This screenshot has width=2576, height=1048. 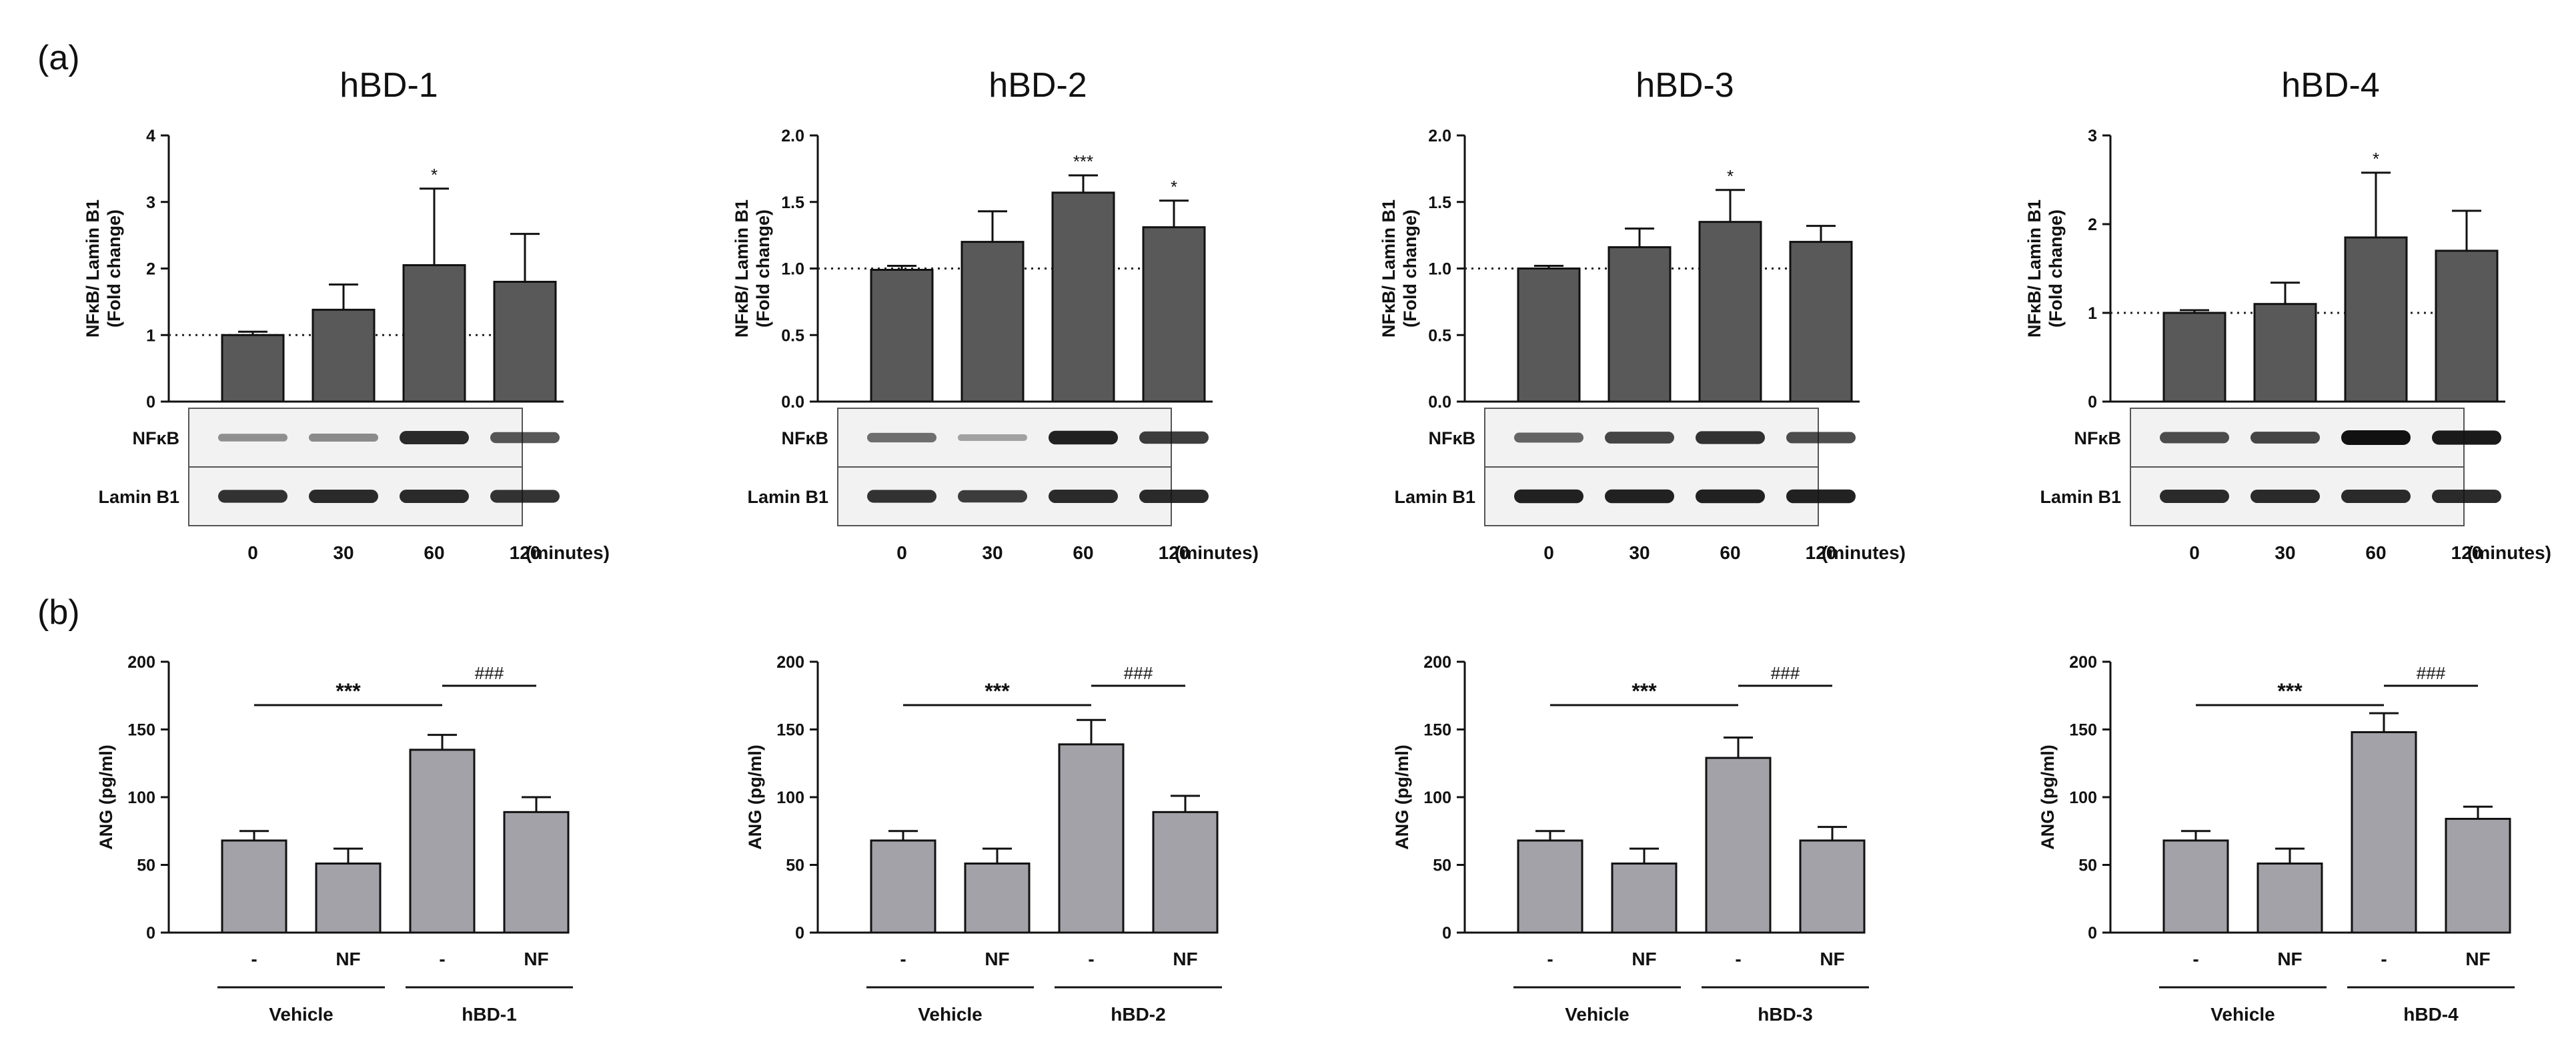 What do you see at coordinates (141, 731) in the screenshot?
I see `y-tick-label: 150` at bounding box center [141, 731].